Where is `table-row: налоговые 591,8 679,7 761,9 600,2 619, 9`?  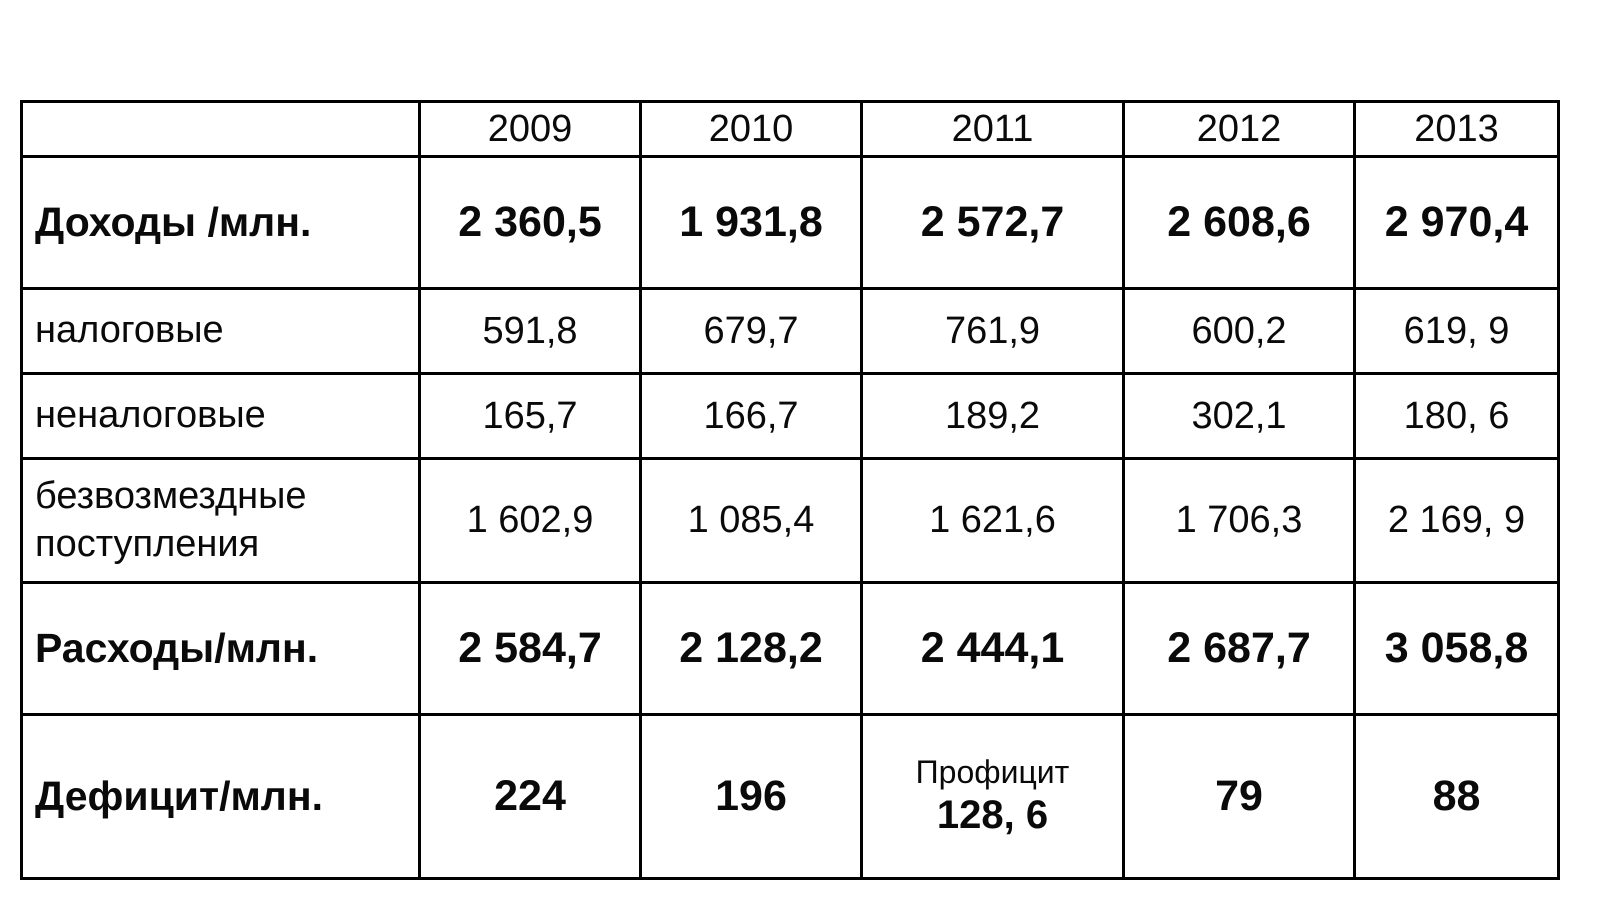
table-row: налоговые 591,8 679,7 761,9 600,2 619, 9 is located at coordinates (790, 331).